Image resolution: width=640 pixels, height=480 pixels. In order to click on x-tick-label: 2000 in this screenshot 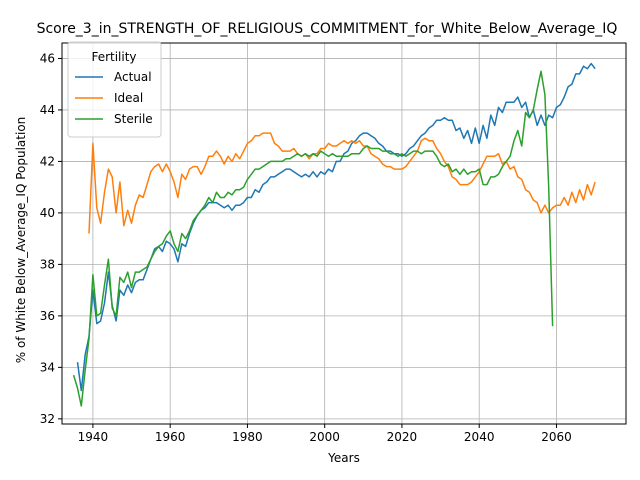, I will do `click(324, 437)`.